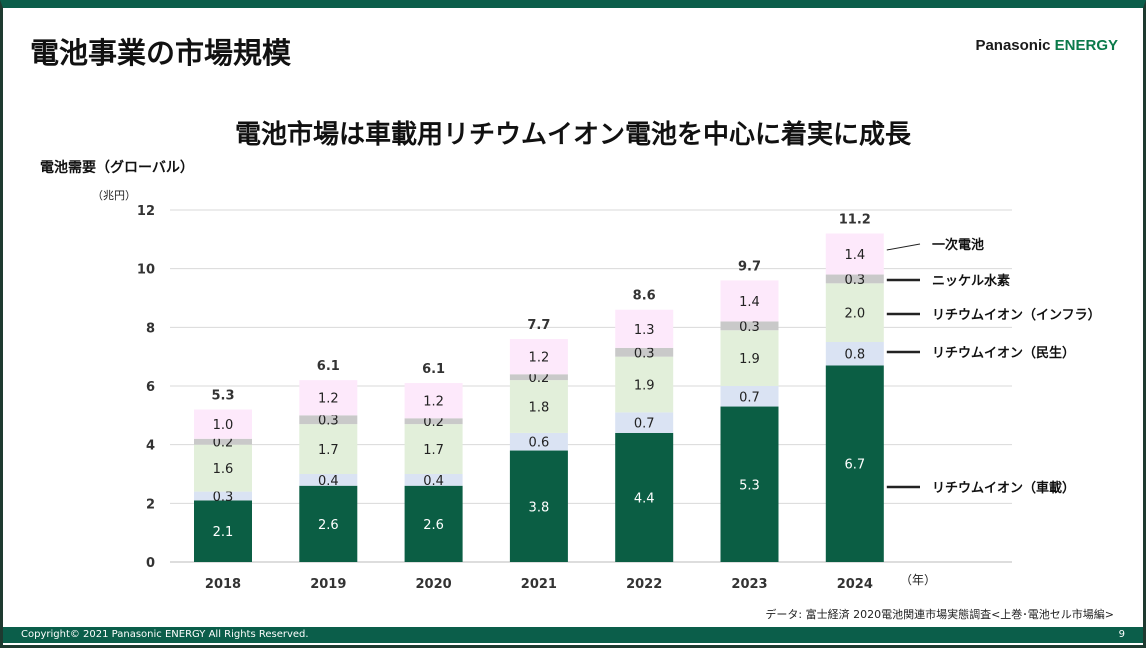 This screenshot has height=648, width=1146. I want to click on total-label: 7.7, so click(538, 325).